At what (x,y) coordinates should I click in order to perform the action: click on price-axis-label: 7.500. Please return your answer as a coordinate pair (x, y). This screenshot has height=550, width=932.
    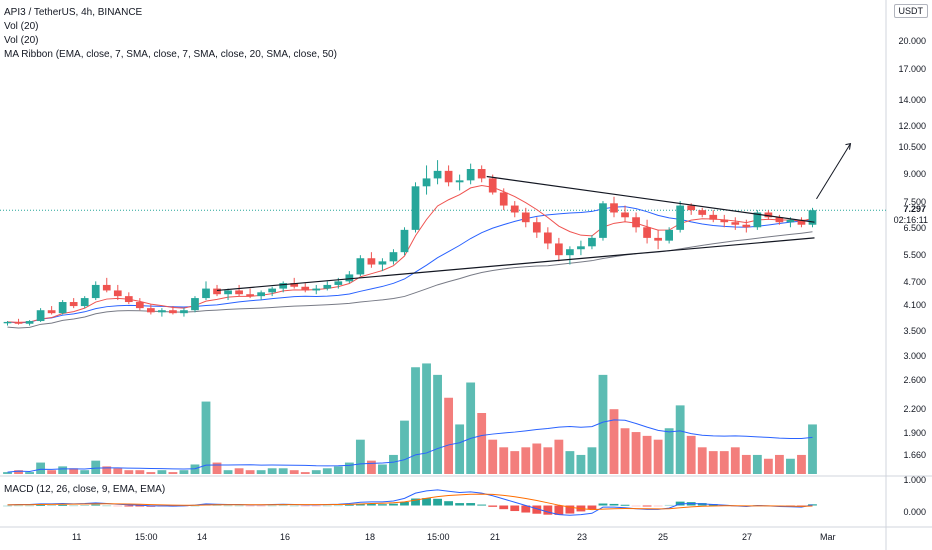
    Looking at the image, I should click on (914, 202).